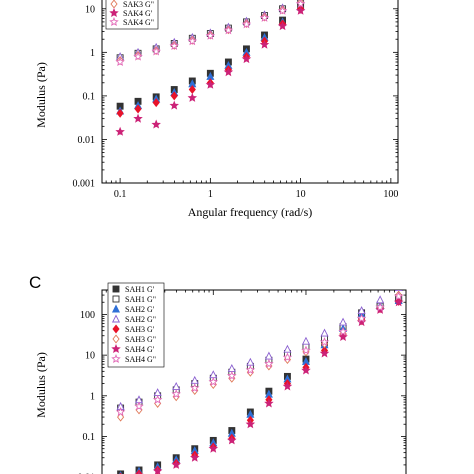  I want to click on legend-label: SAH2 G', so click(140, 309).